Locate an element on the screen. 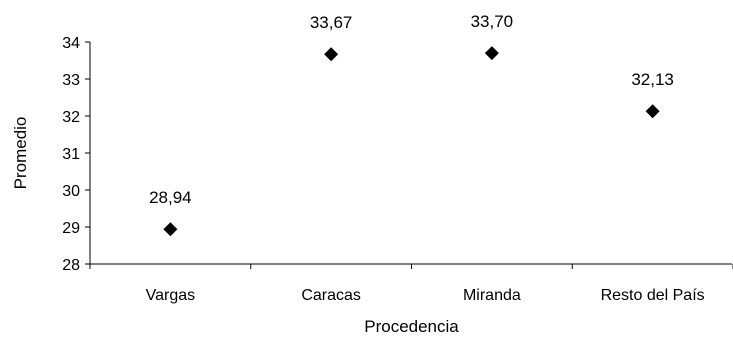 The image size is (733, 339). x-ticks: Vargas Caracas Miranda Resto del País is located at coordinates (411, 284).